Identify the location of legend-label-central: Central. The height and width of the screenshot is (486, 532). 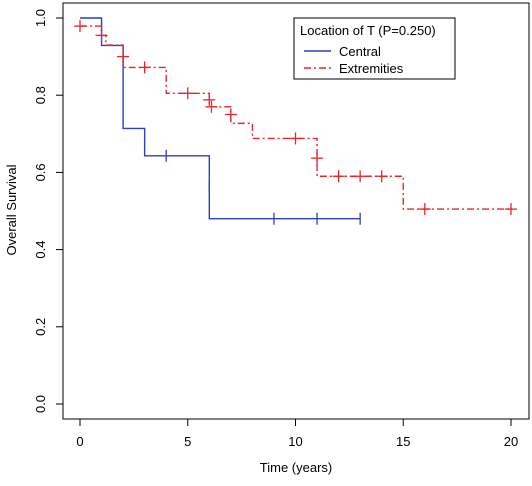
(360, 51).